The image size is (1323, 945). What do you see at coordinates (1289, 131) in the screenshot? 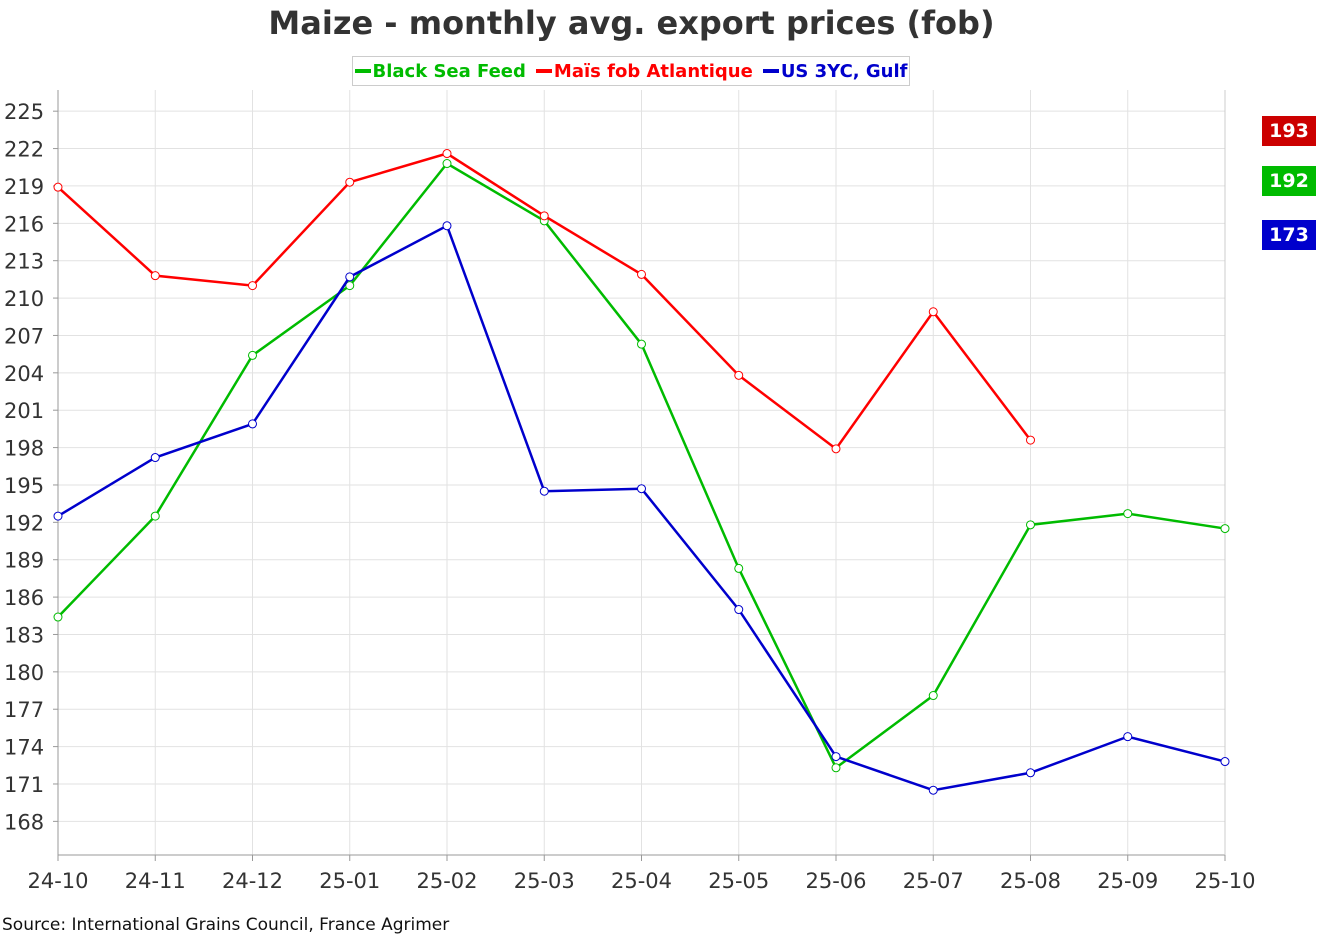
I see `badge-mais-fob: 193` at bounding box center [1289, 131].